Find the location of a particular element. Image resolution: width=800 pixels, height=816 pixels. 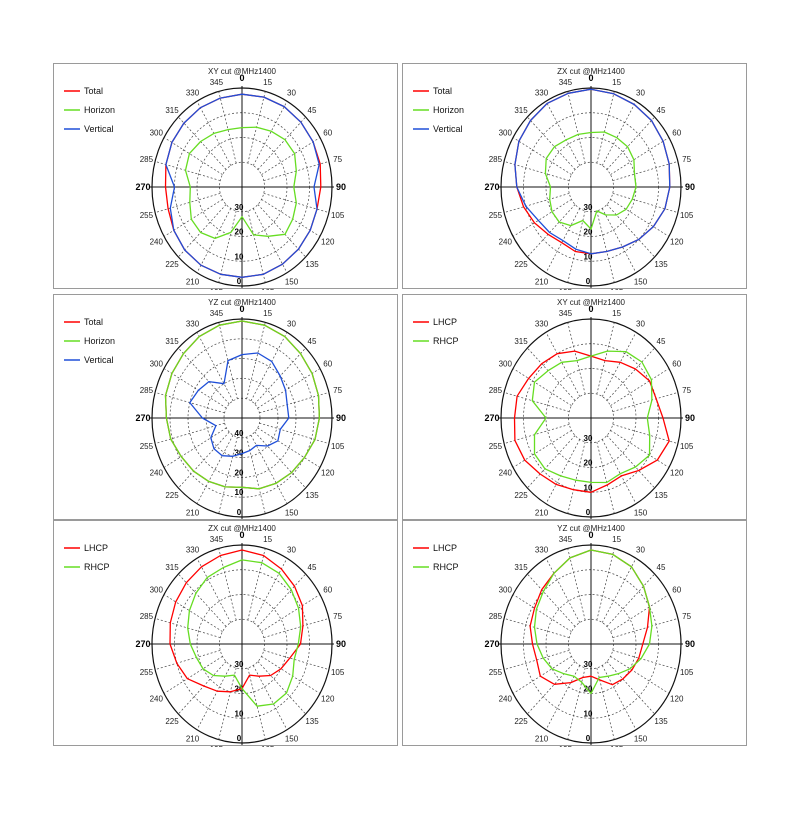

angle-tick-label: 90 is located at coordinates (690, 418).